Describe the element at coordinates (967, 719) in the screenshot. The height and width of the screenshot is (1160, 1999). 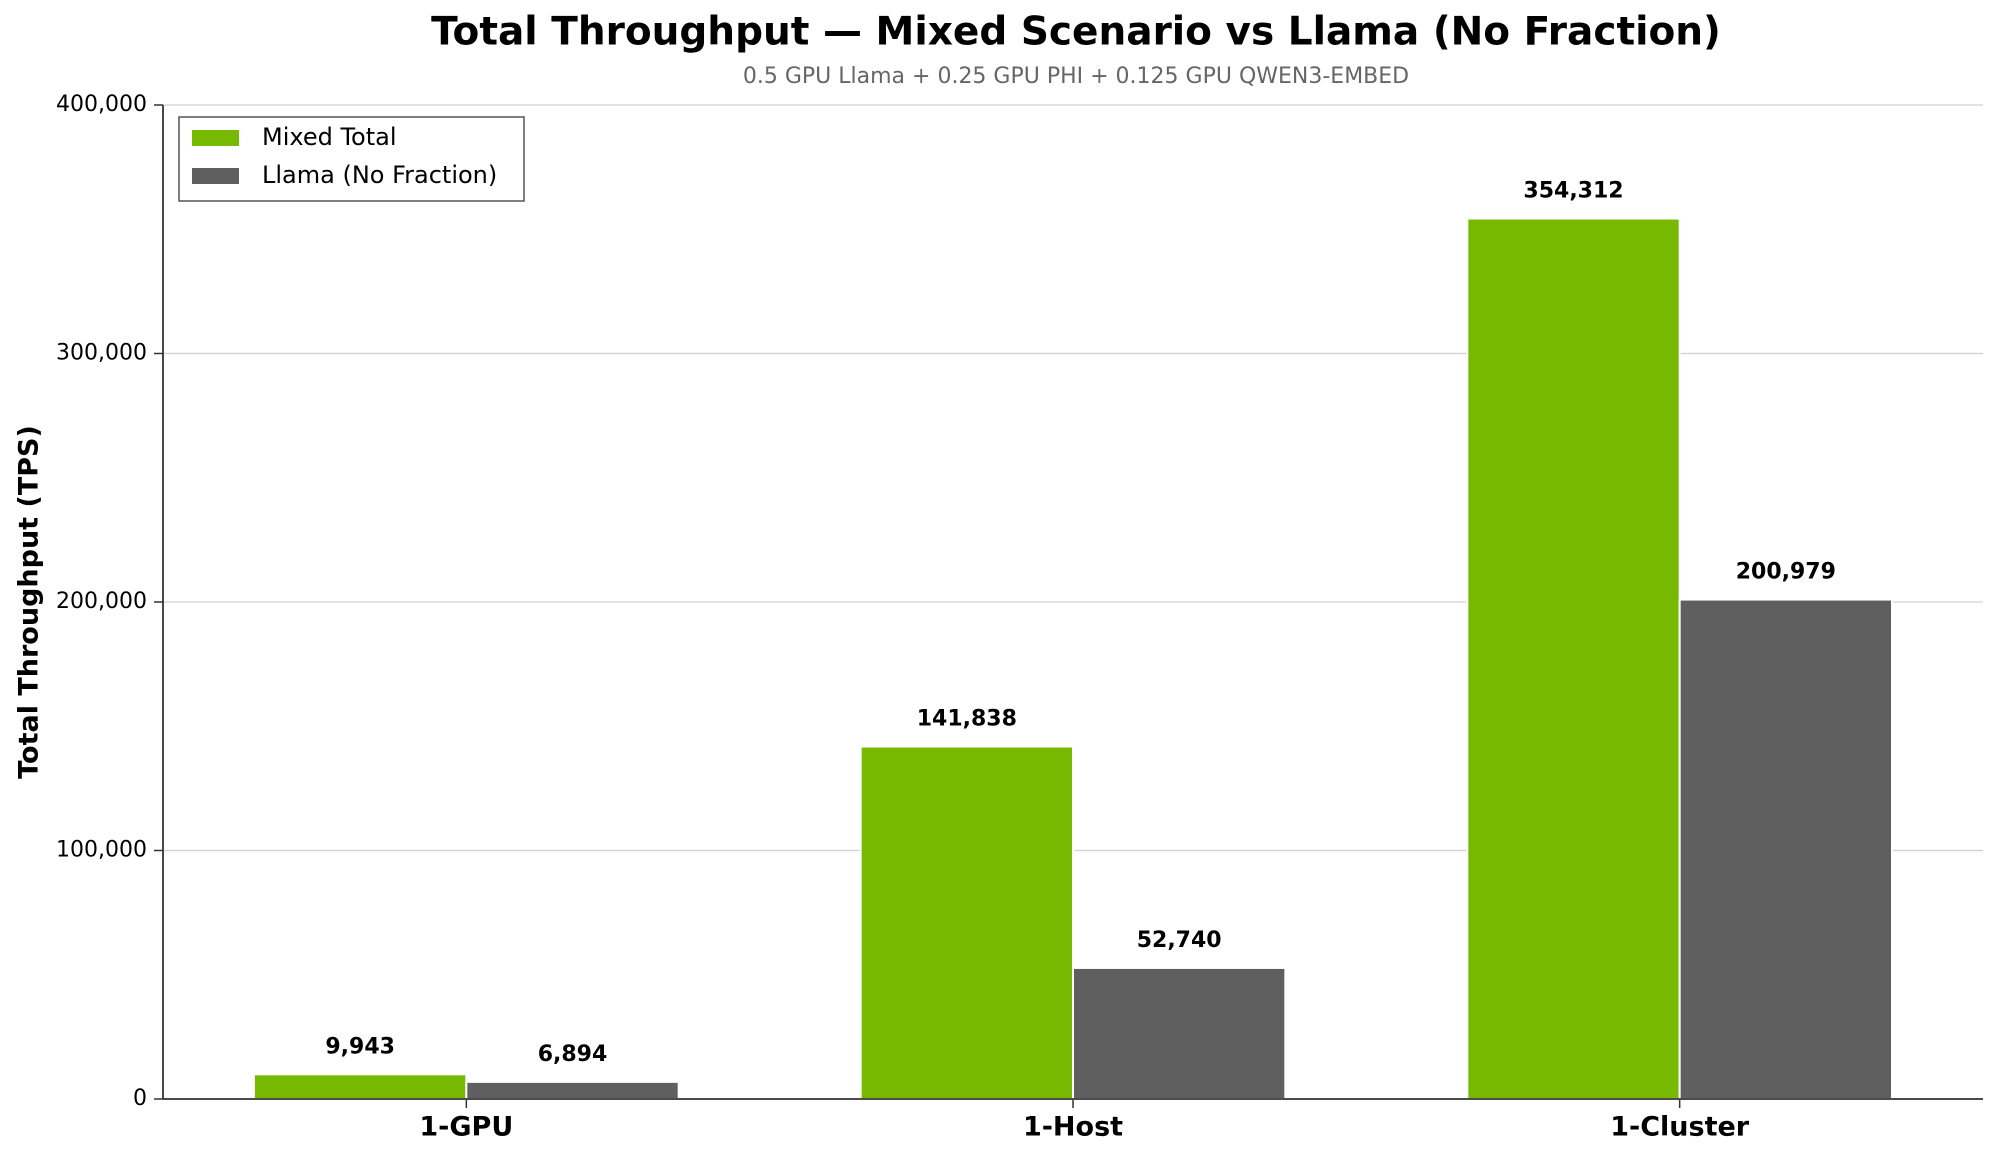
I see `value-label: 141,838` at that location.